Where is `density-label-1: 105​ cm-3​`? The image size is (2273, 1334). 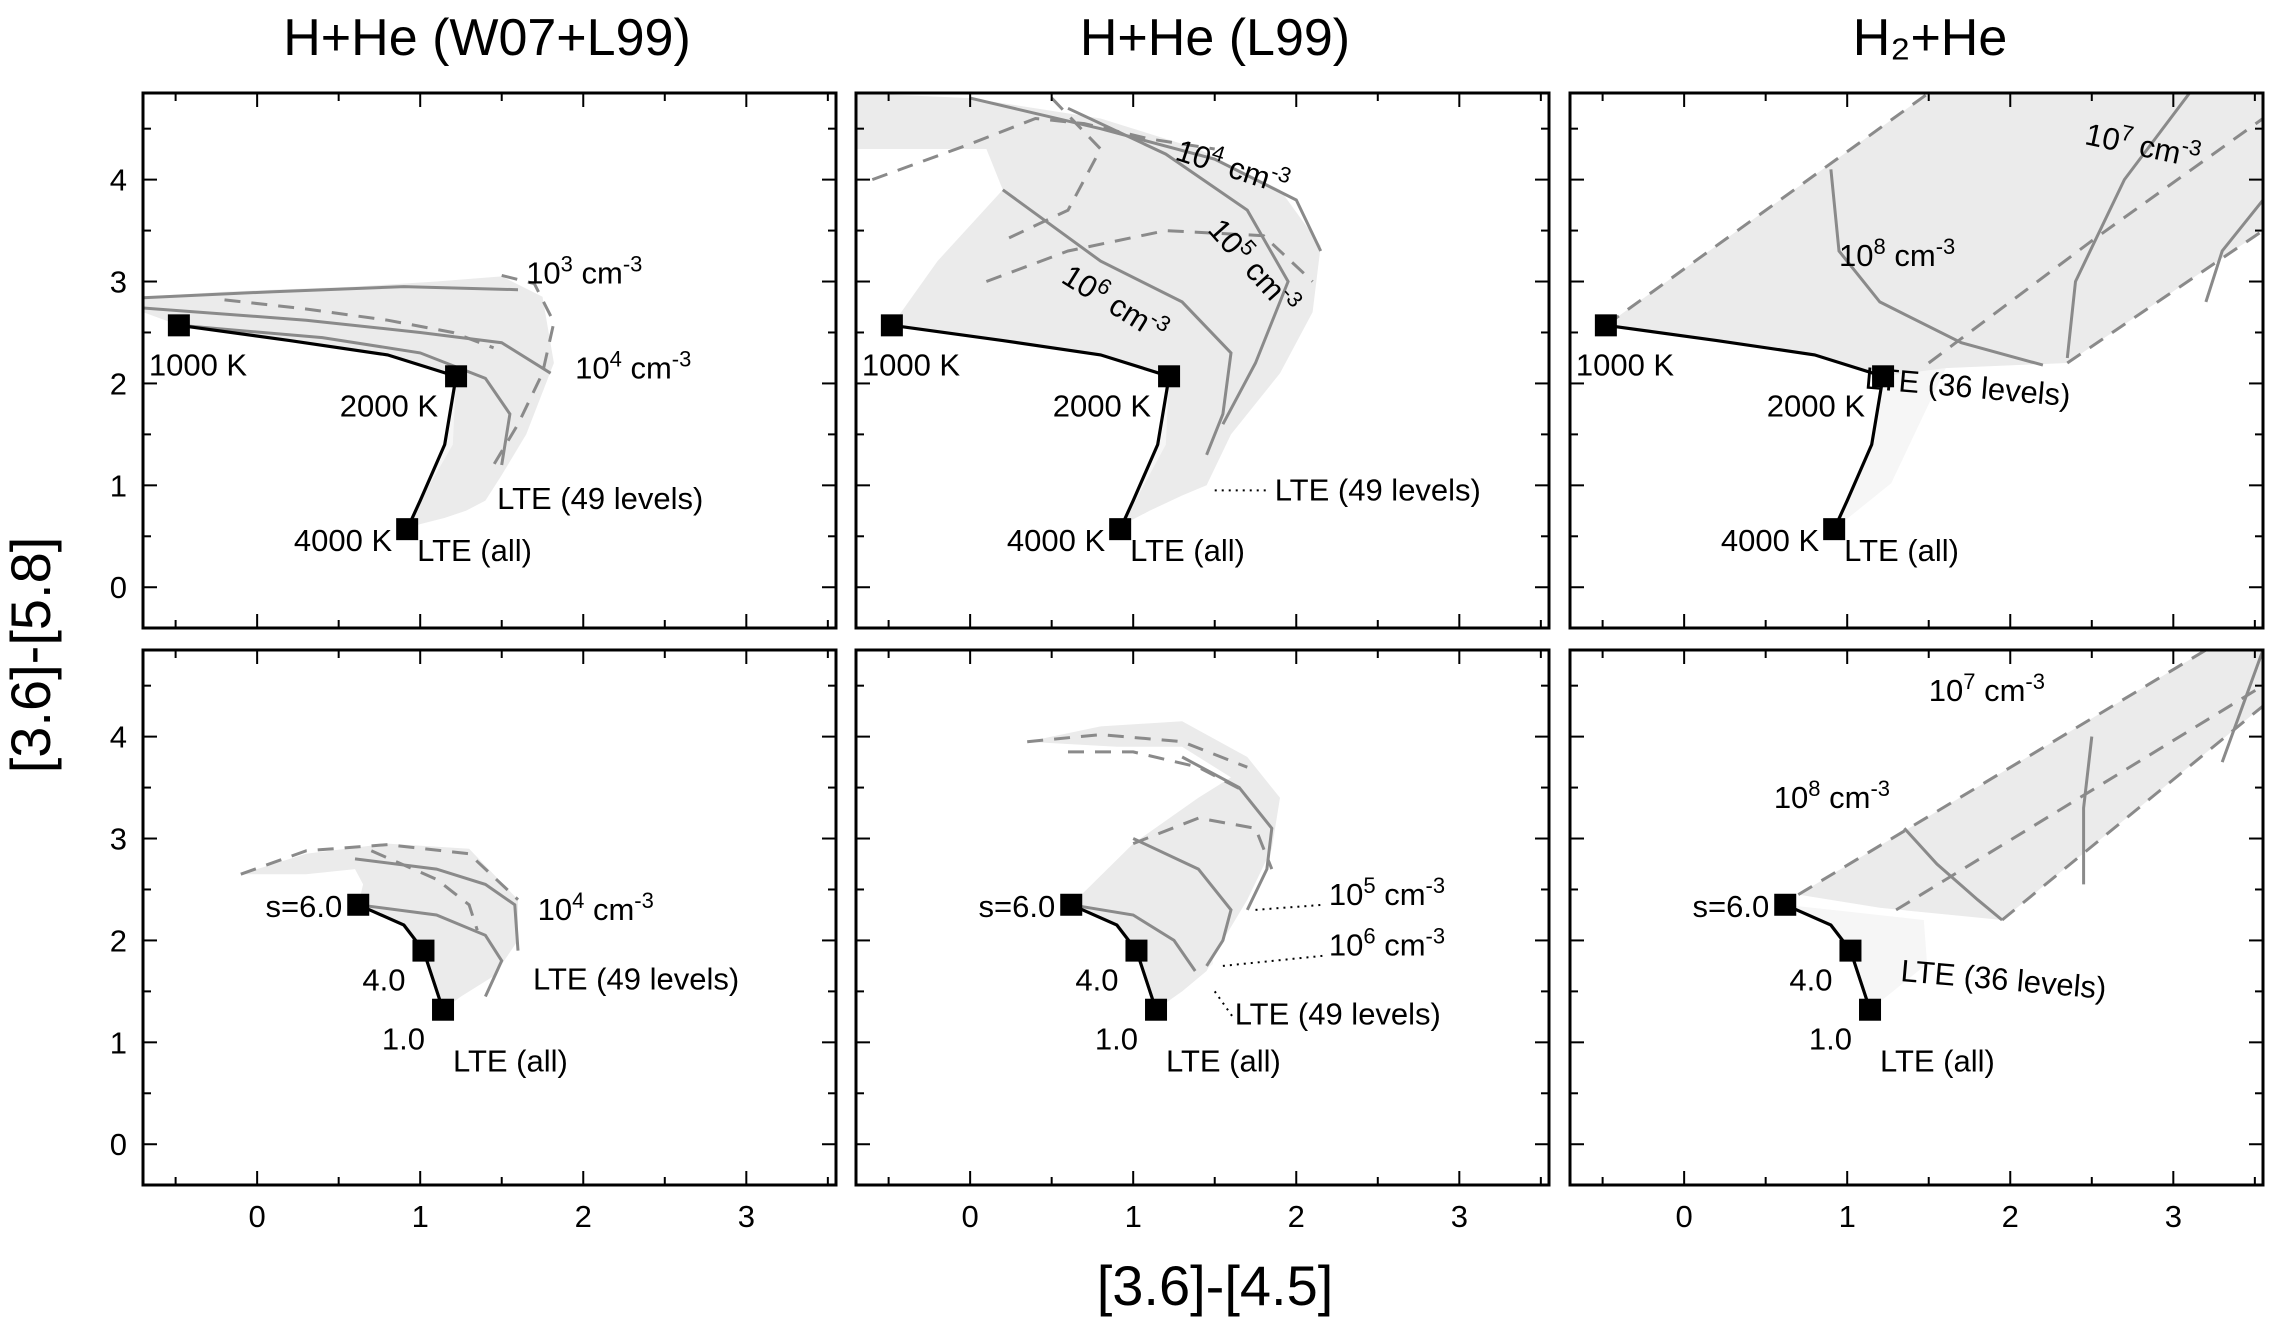 density-label-1: 105​ cm-3​ is located at coordinates (1387, 892).